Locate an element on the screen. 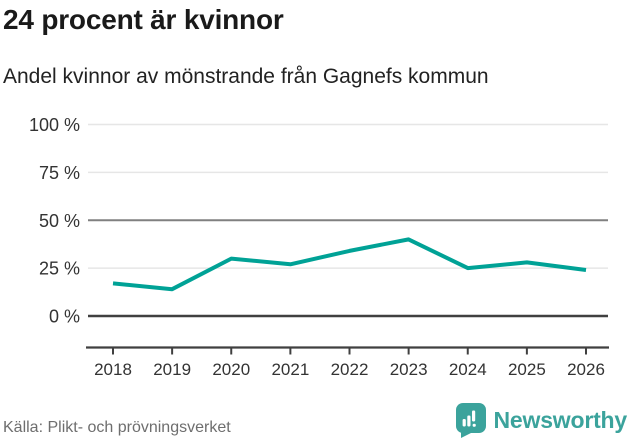 The width and height of the screenshot is (631, 439). x-axis-label: 2026 is located at coordinates (586, 369).